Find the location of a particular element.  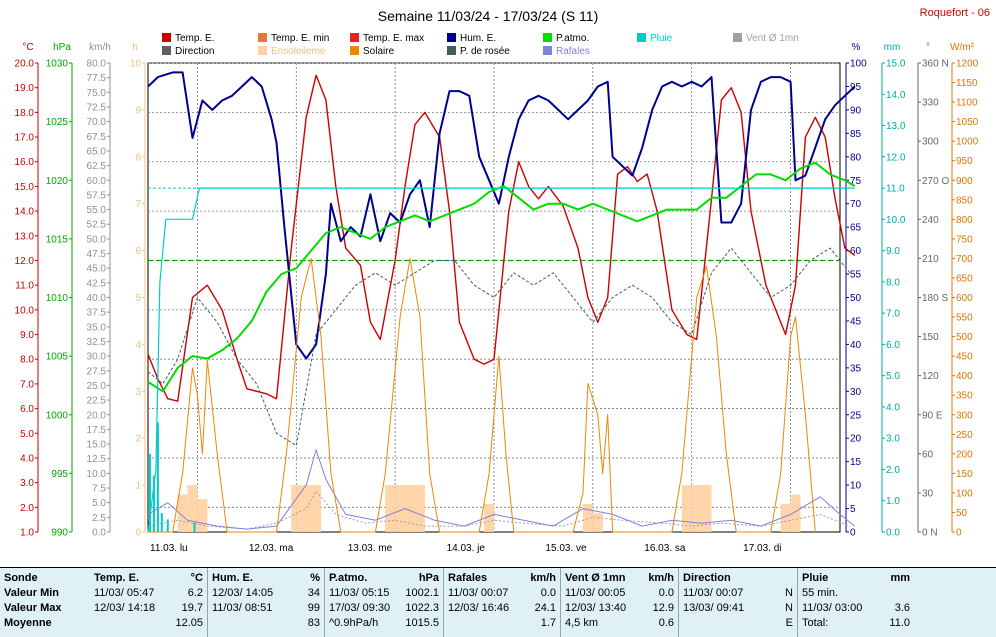

axis-unit-pct: % is located at coordinates (856, 47).